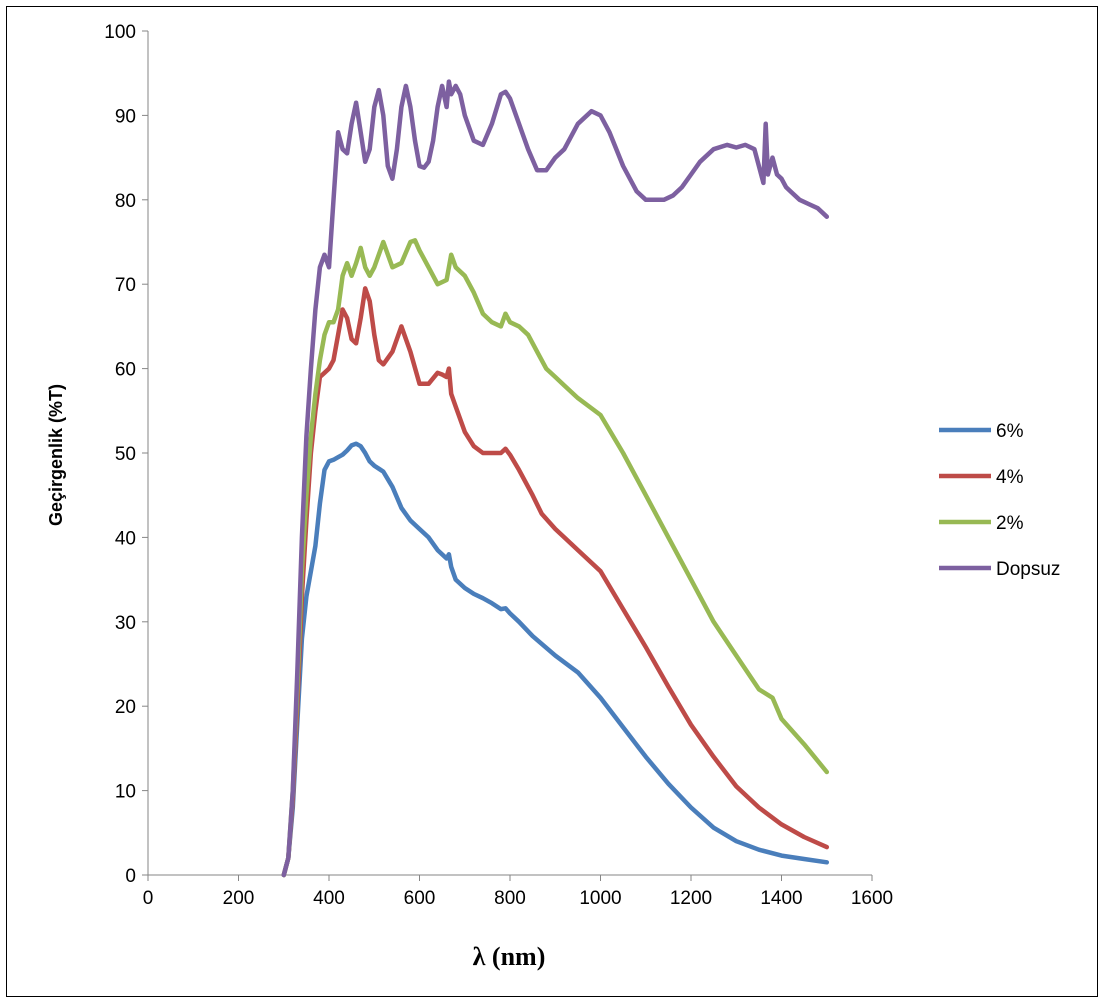  Describe the element at coordinates (329, 898) in the screenshot. I see `x-tick-label: 400` at that location.